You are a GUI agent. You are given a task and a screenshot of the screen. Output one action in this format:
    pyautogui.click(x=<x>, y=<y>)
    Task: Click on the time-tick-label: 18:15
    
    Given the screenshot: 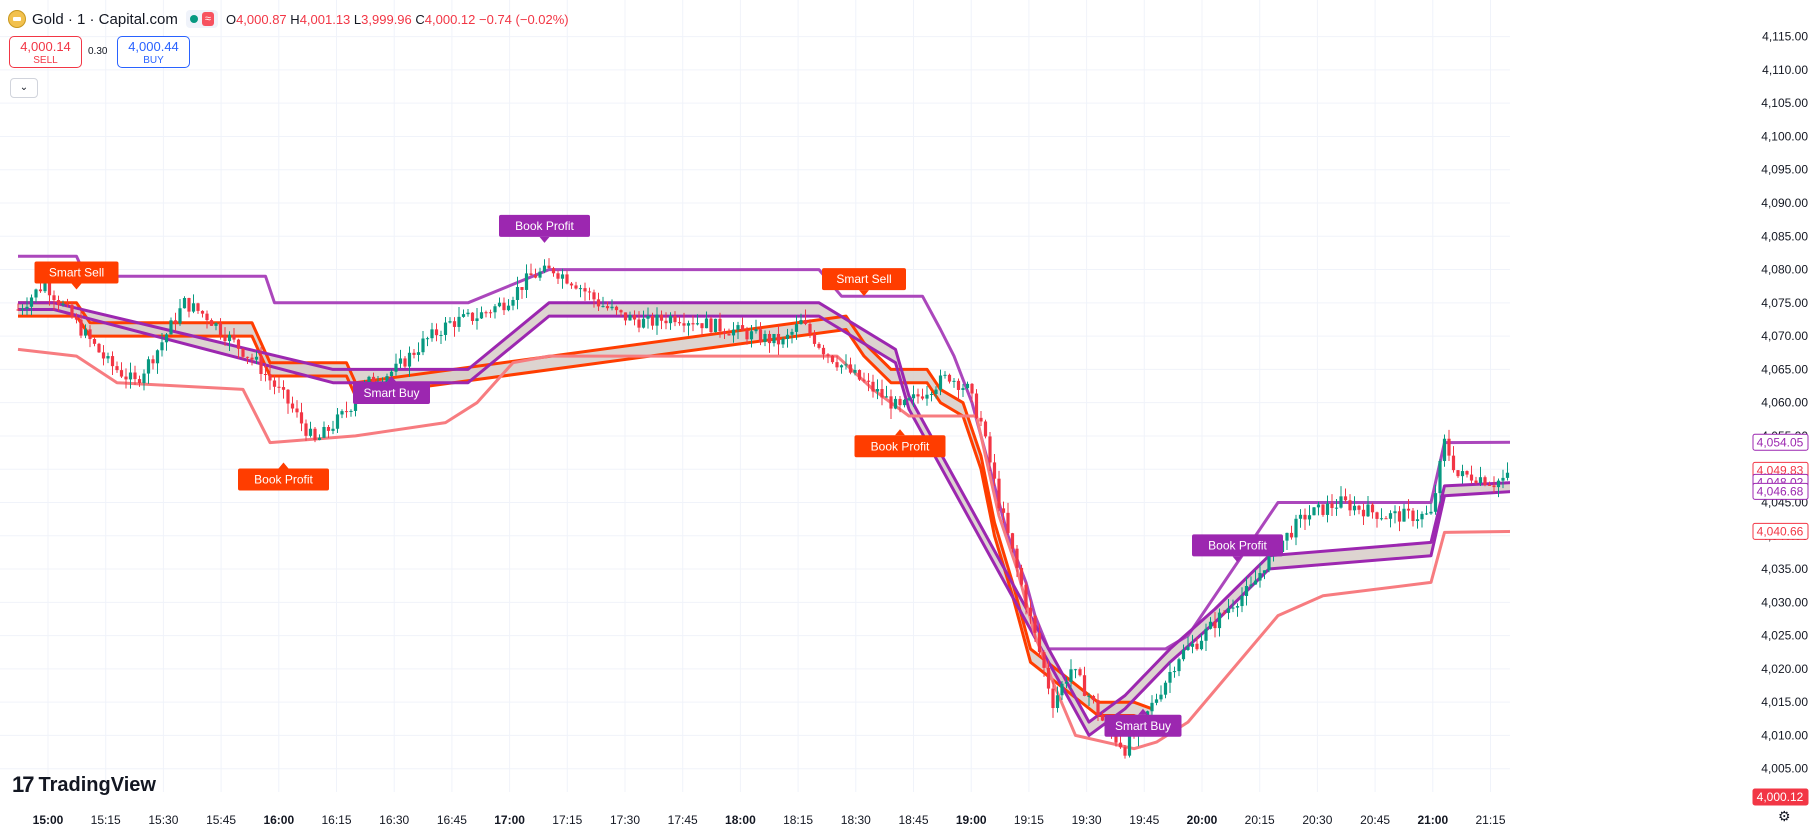 What is the action you would take?
    pyautogui.click(x=798, y=820)
    